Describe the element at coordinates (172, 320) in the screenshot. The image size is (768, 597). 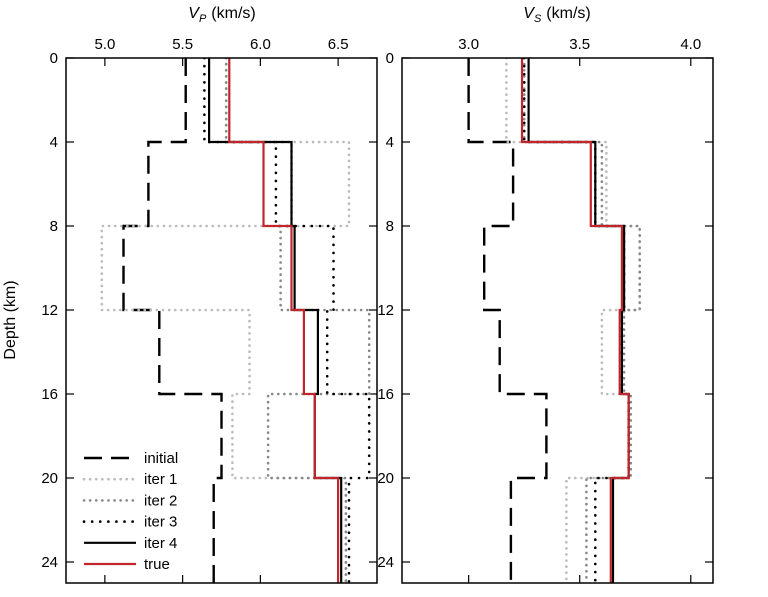
I see `vp-series-initial` at that location.